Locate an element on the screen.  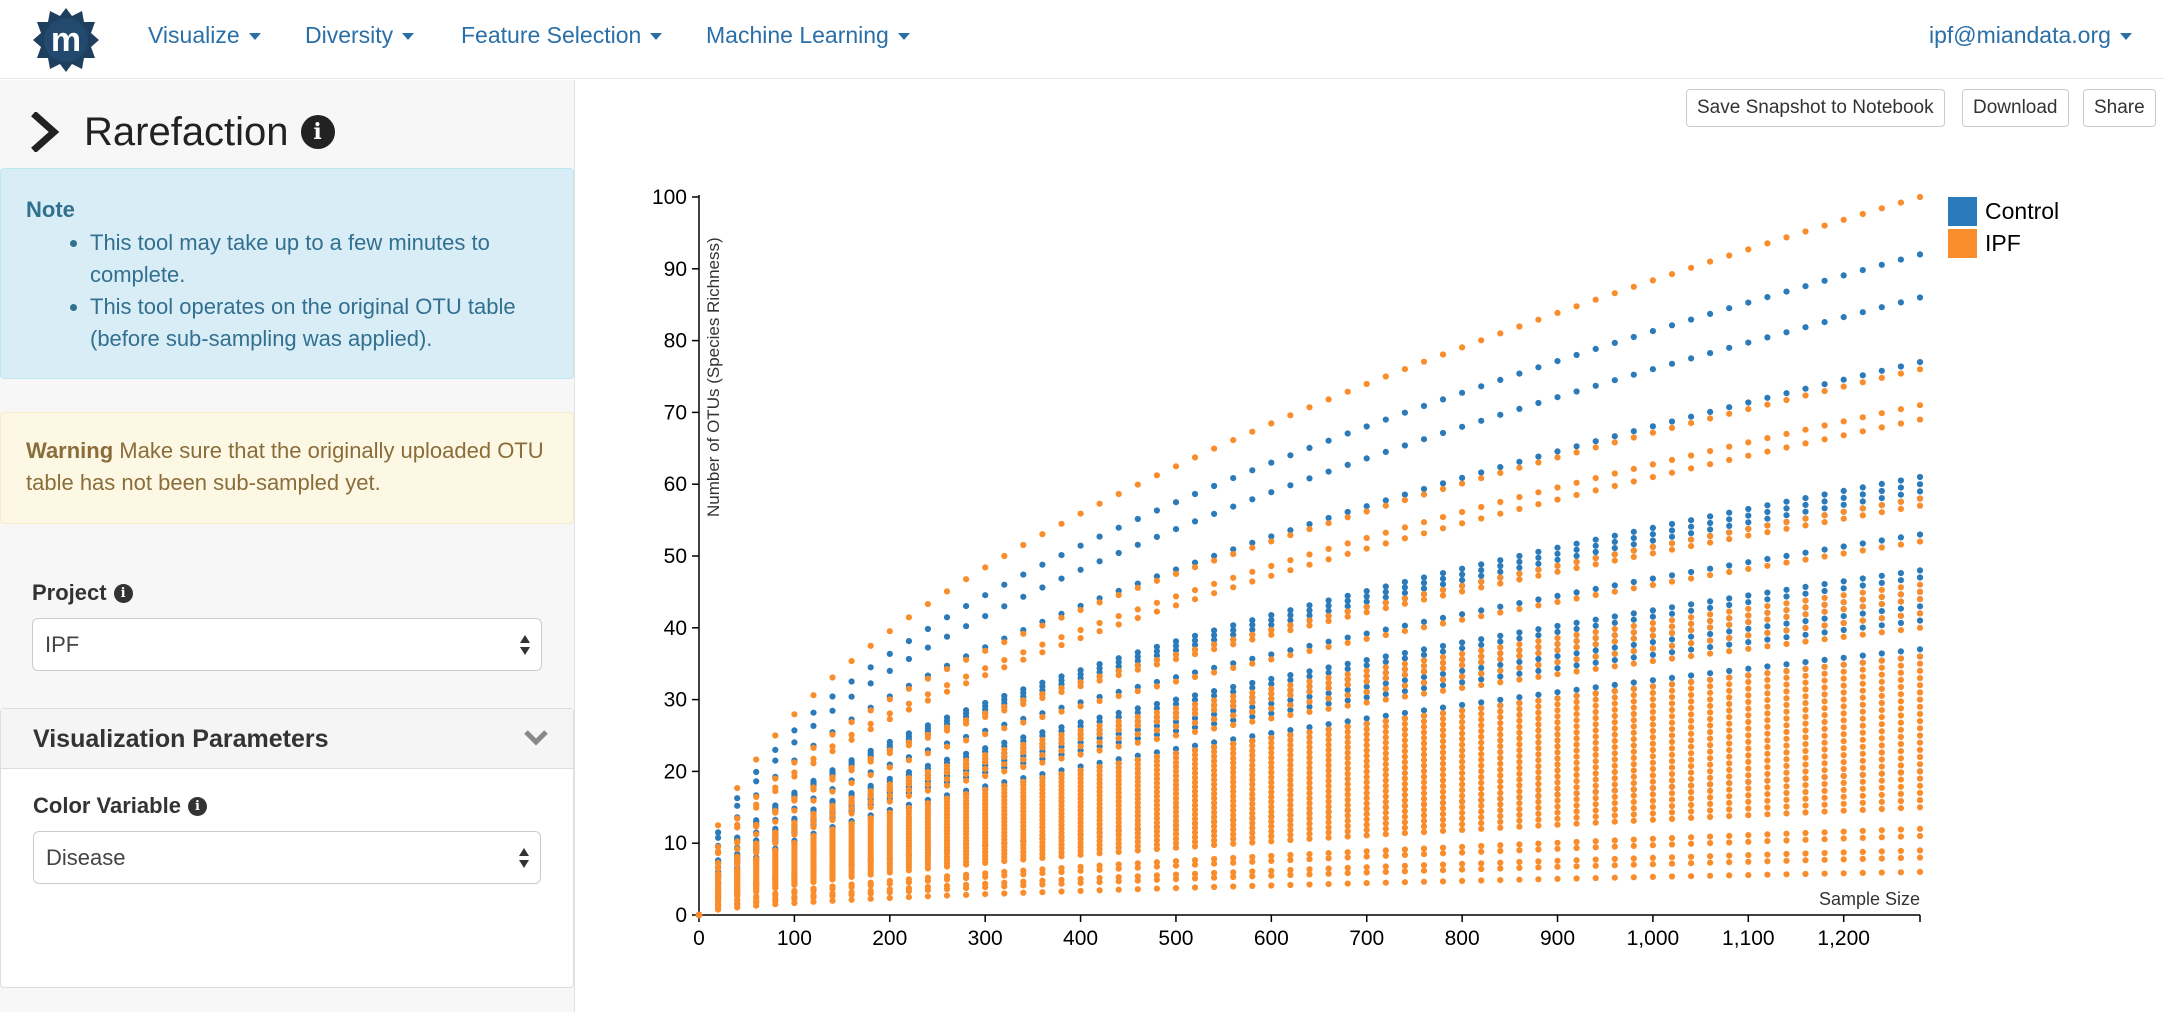
project-label: Project i is located at coordinates (82, 593).